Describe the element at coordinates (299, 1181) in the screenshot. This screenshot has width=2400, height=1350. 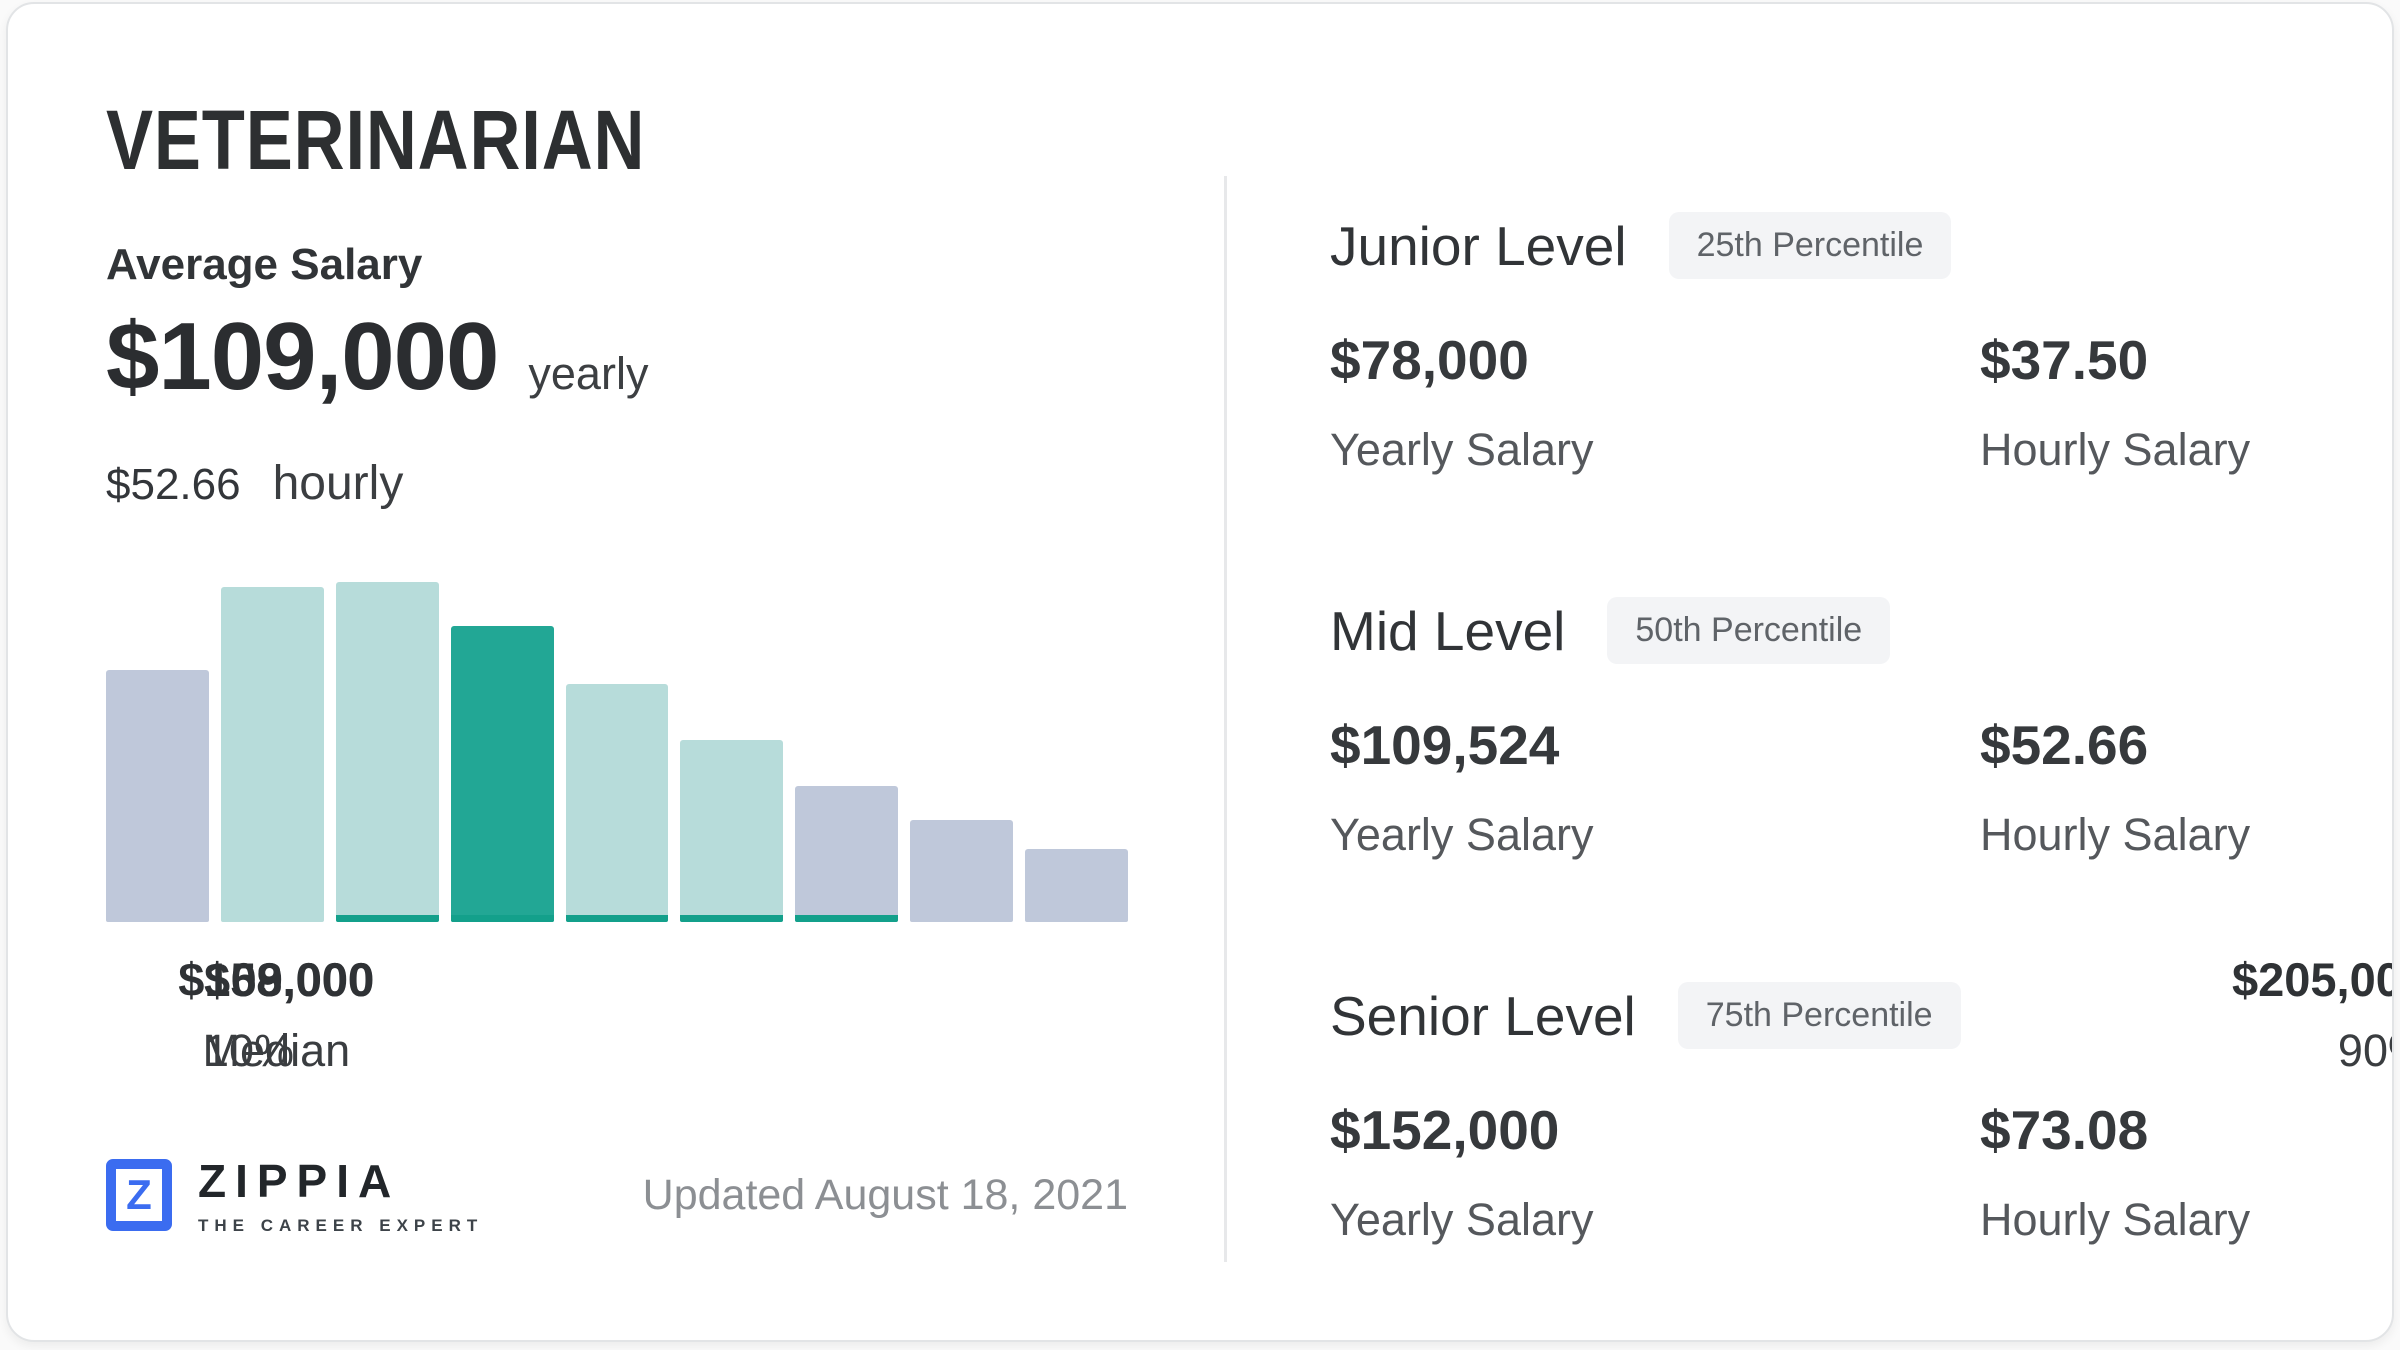
I see `zippia-wordmark: ZIPPIA` at that location.